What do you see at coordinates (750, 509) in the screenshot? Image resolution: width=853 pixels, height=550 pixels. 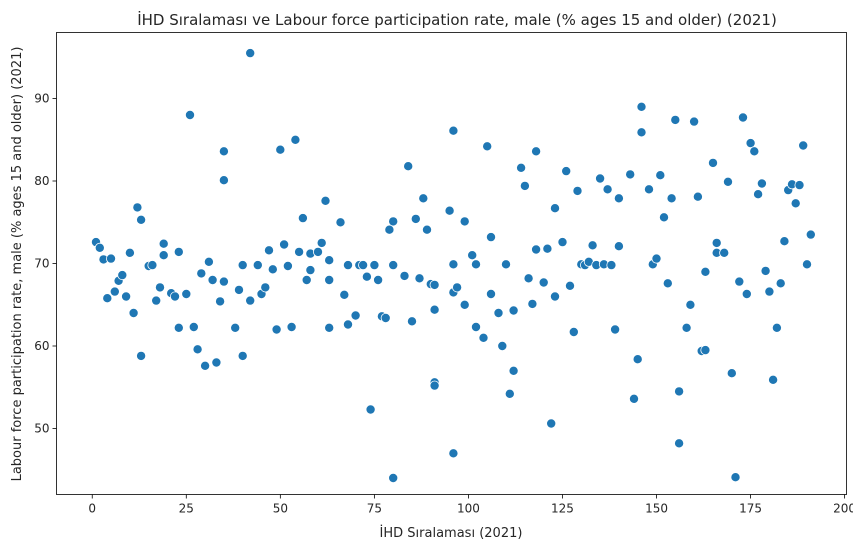 I see `x-tick-label: 175` at bounding box center [750, 509].